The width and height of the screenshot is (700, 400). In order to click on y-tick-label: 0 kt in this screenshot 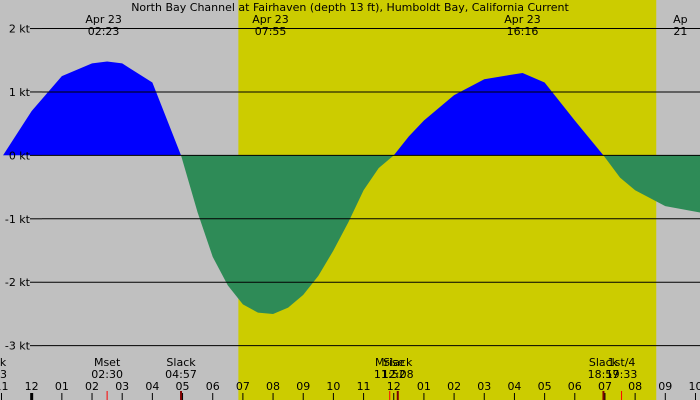, I will do `click(20, 155)`.